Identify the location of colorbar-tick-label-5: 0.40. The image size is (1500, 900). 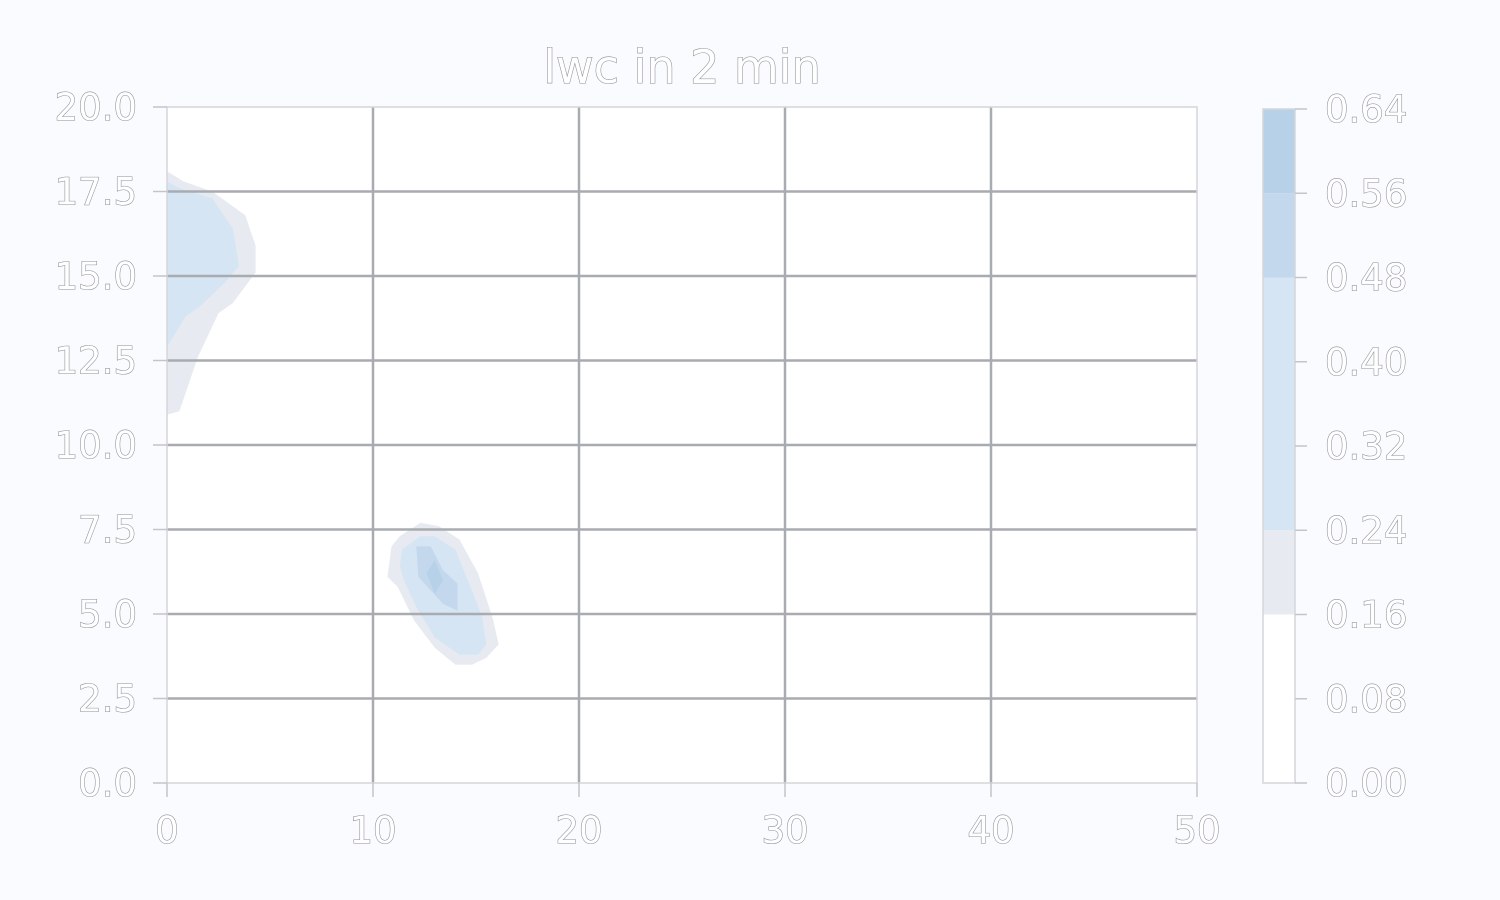
(1366, 362).